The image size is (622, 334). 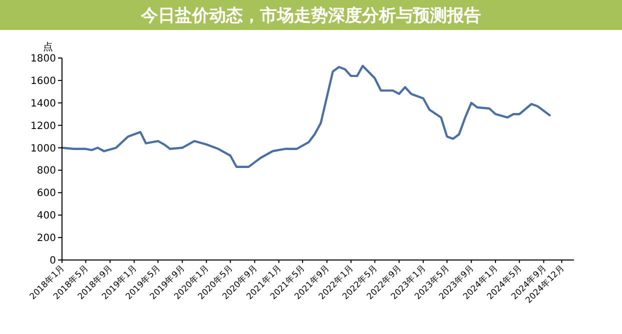 What do you see at coordinates (46, 194) in the screenshot?
I see `y-tick-label: 600` at bounding box center [46, 194].